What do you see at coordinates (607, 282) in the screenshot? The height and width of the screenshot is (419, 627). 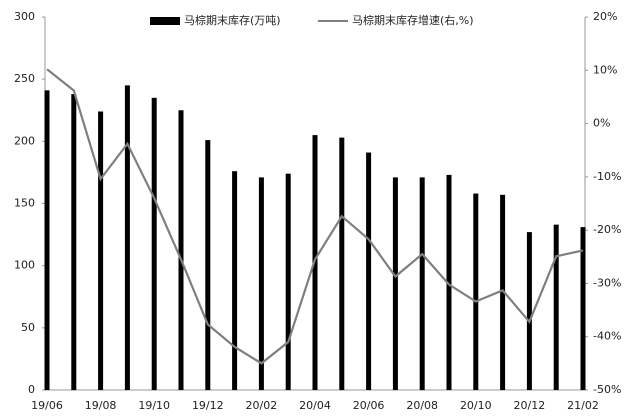 I see `y2-tick-label: -30%` at bounding box center [607, 282].